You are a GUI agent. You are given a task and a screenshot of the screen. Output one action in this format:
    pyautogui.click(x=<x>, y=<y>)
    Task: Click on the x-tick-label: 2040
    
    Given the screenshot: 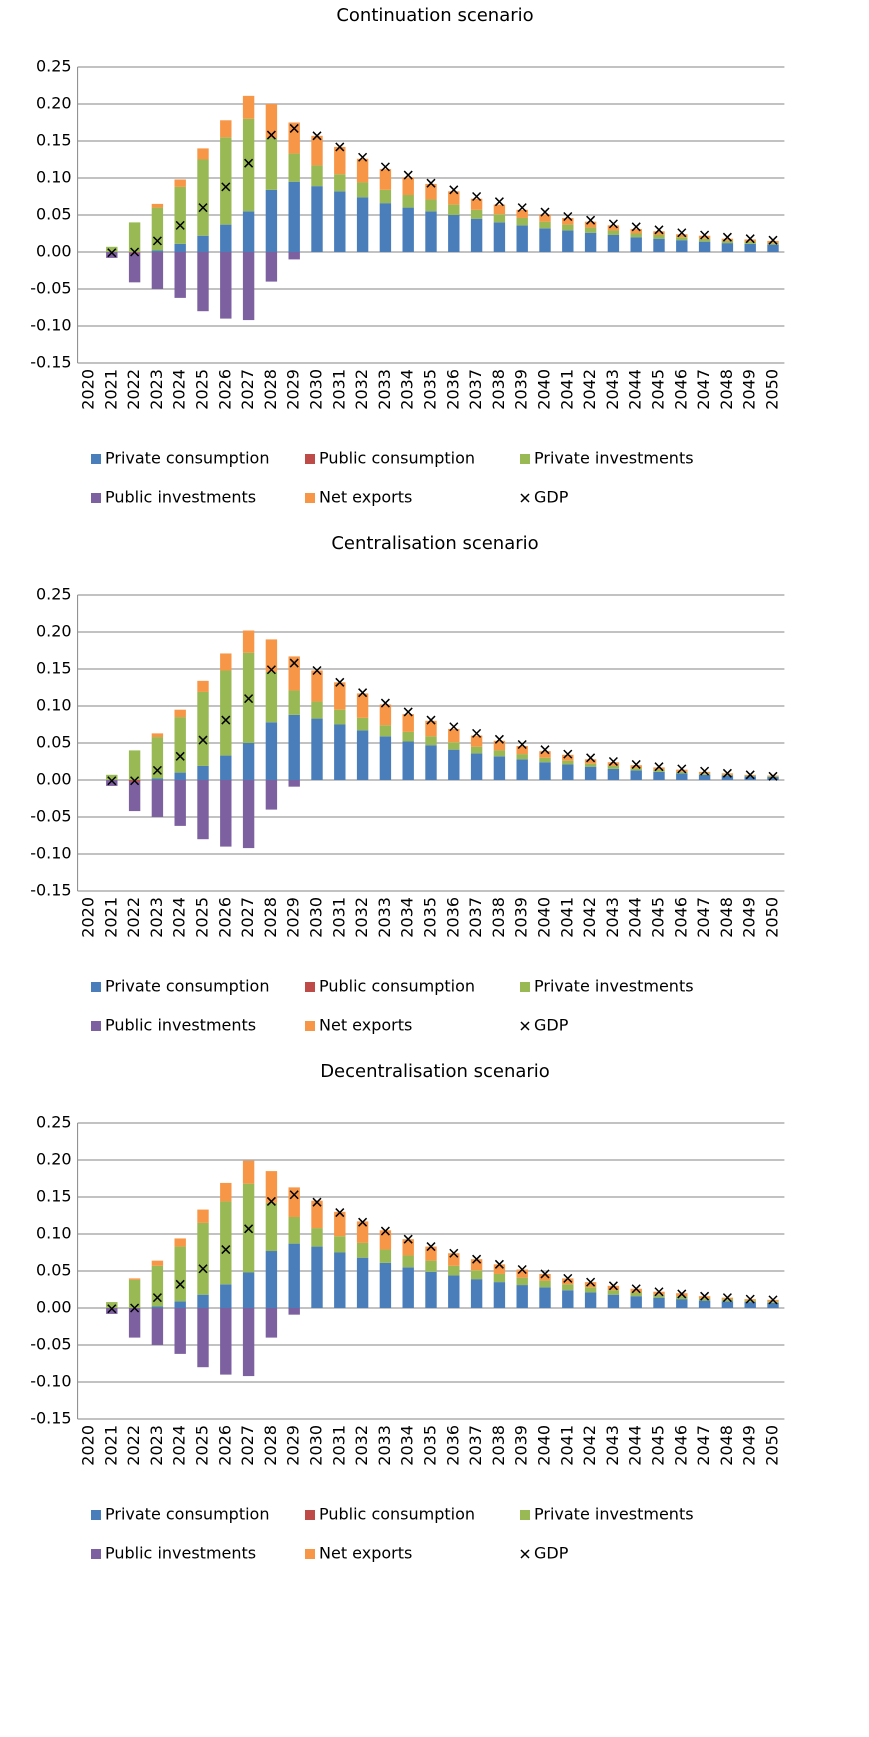 What is the action you would take?
    pyautogui.click(x=544, y=1445)
    